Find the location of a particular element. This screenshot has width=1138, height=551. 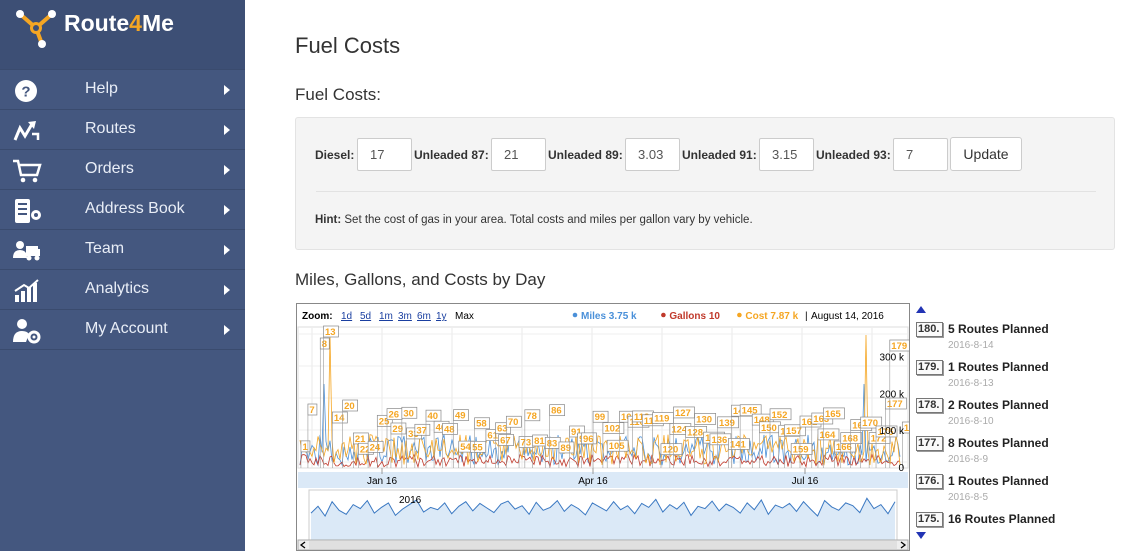

sidebar-item-address-book: Address Book is located at coordinates (122, 209).